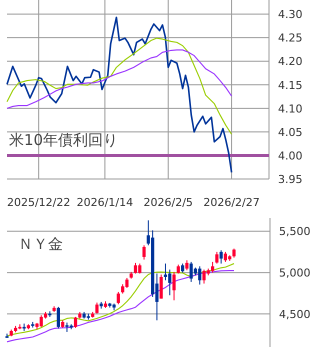 The width and height of the screenshot is (326, 355). I want to click on x-tick-label: 2026/1/14, so click(105, 202).